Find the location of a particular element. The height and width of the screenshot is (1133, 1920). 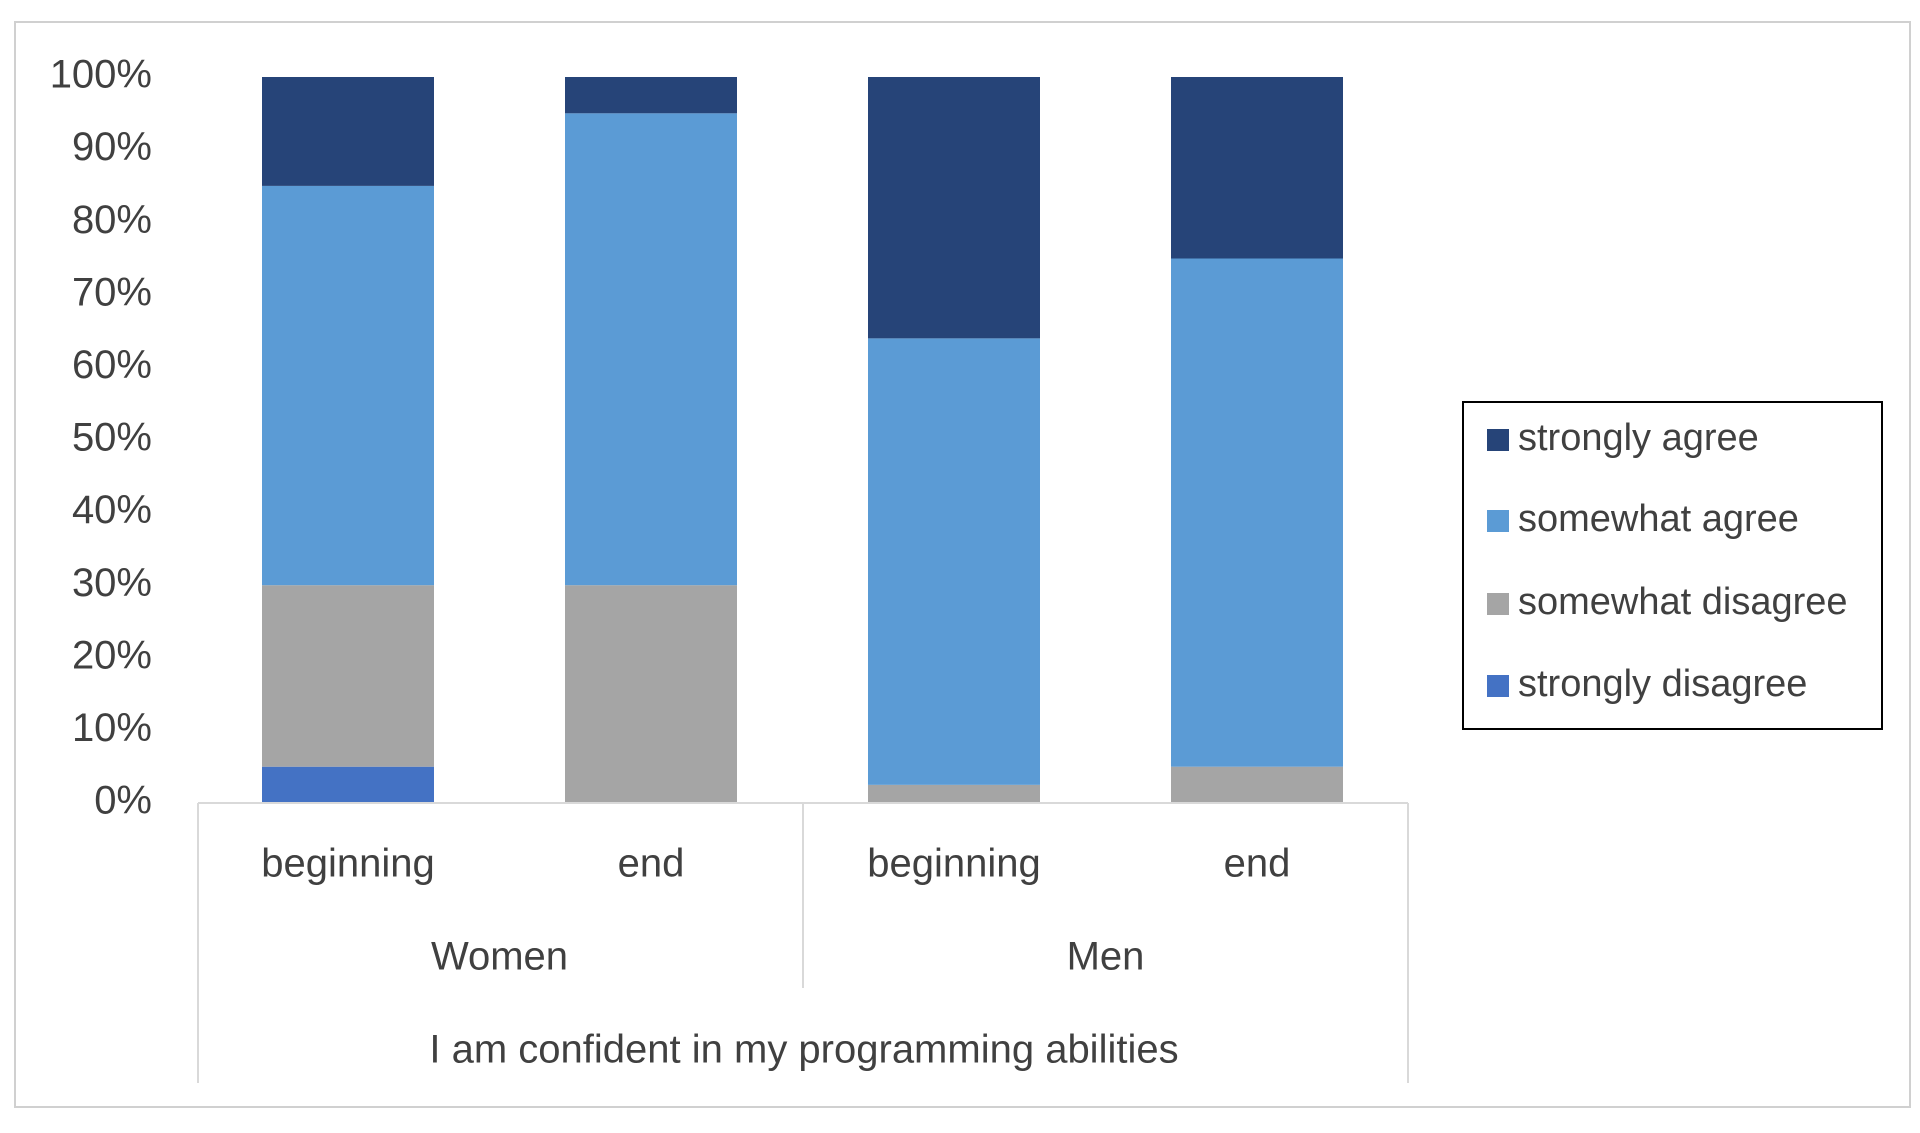

y-tick-label: 90% is located at coordinates (112, 147).